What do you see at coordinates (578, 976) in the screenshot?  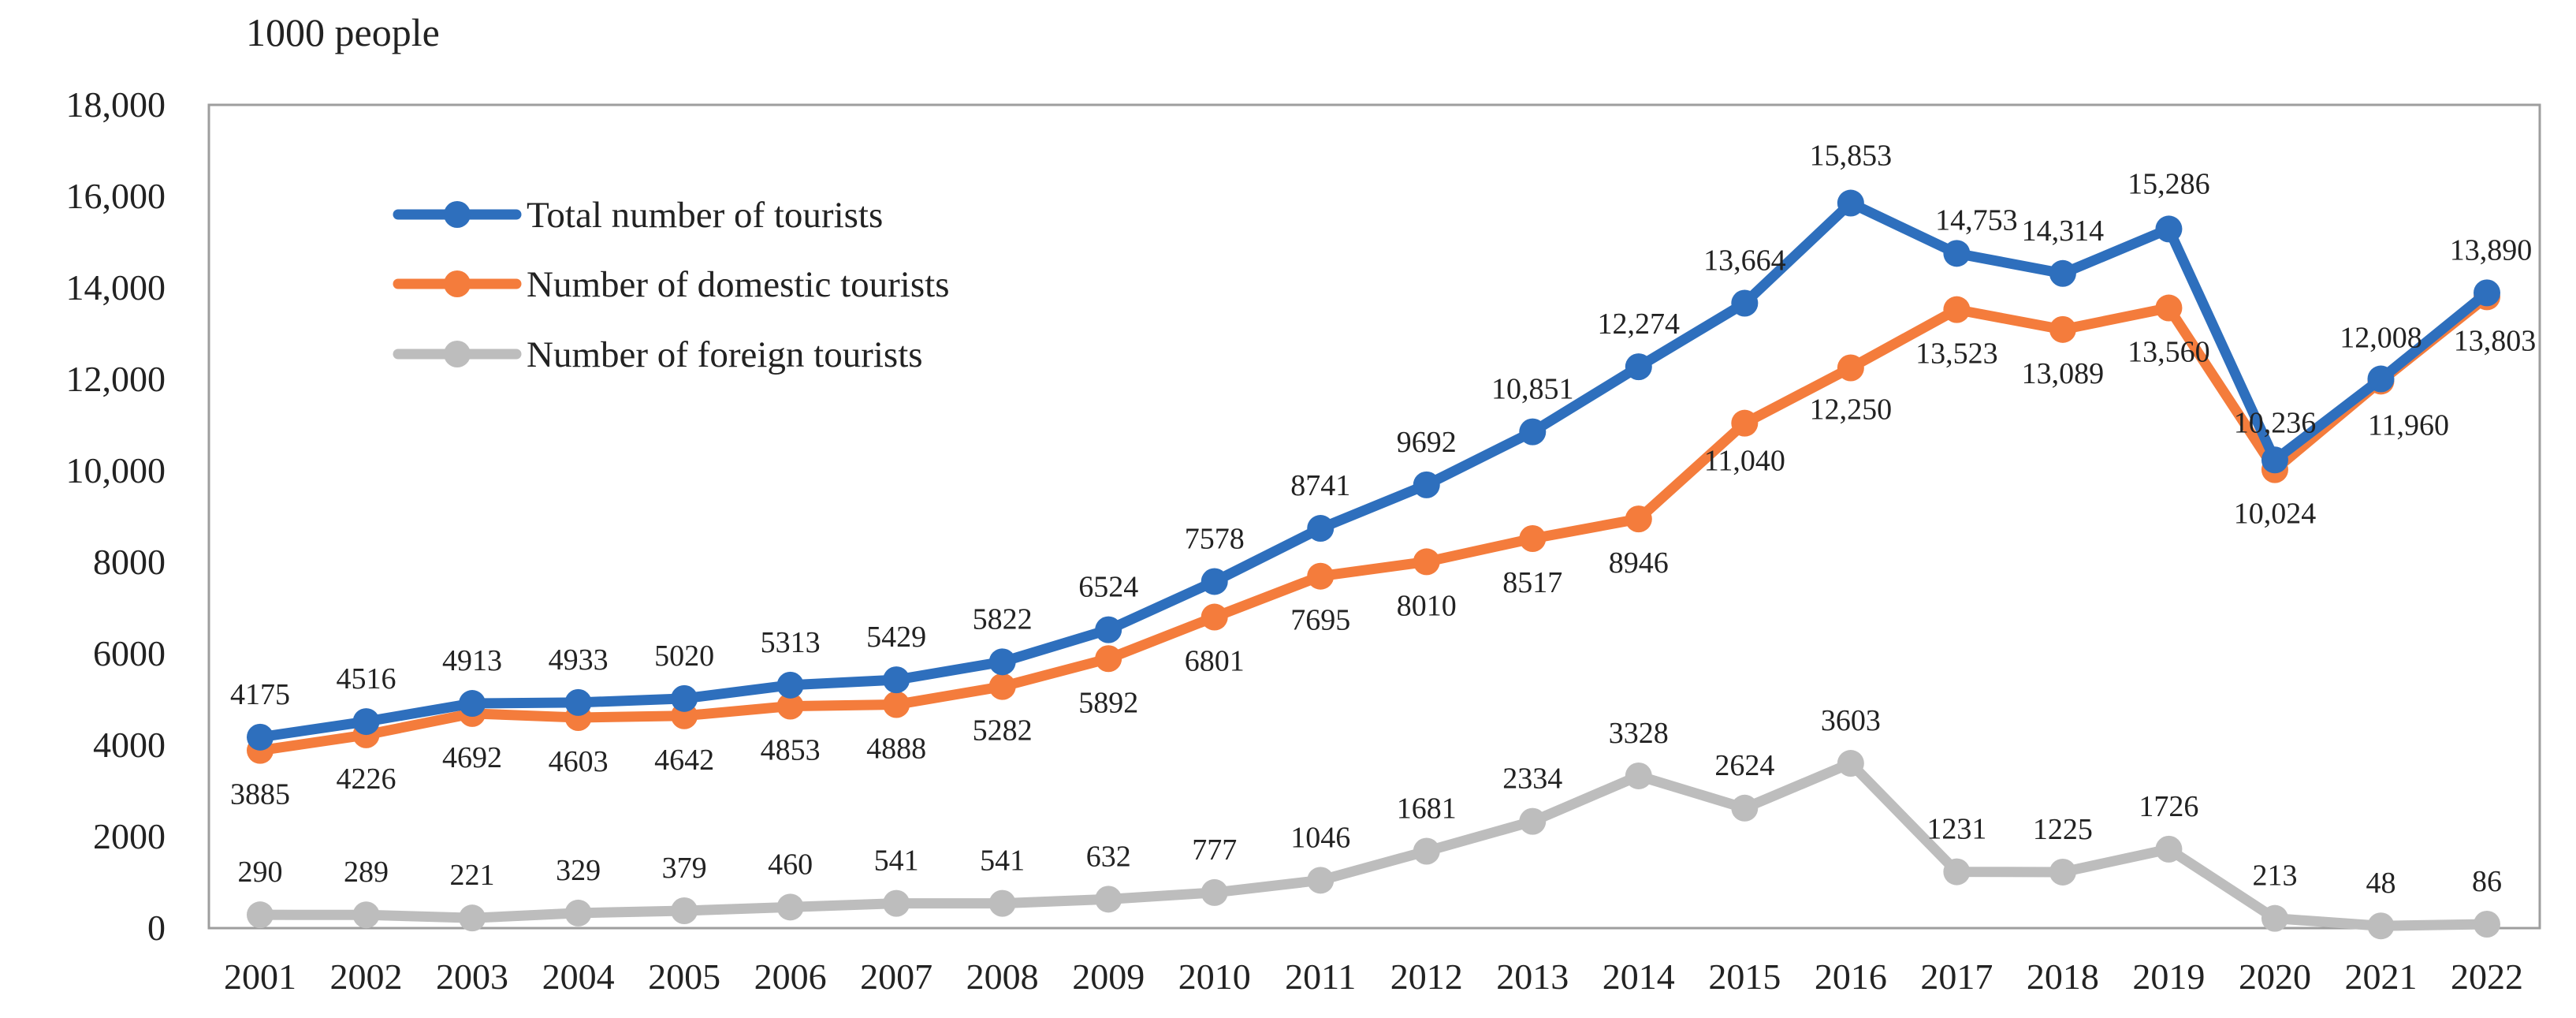 I see `x-tick-label: 2004` at bounding box center [578, 976].